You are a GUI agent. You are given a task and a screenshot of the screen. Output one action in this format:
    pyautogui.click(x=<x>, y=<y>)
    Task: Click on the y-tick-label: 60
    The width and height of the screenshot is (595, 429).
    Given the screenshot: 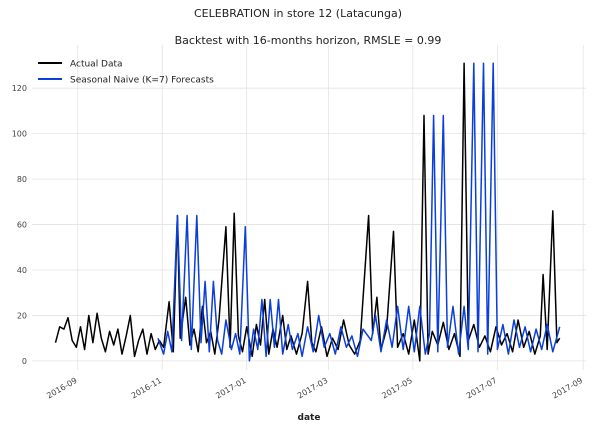 What is the action you would take?
    pyautogui.click(x=22, y=225)
    